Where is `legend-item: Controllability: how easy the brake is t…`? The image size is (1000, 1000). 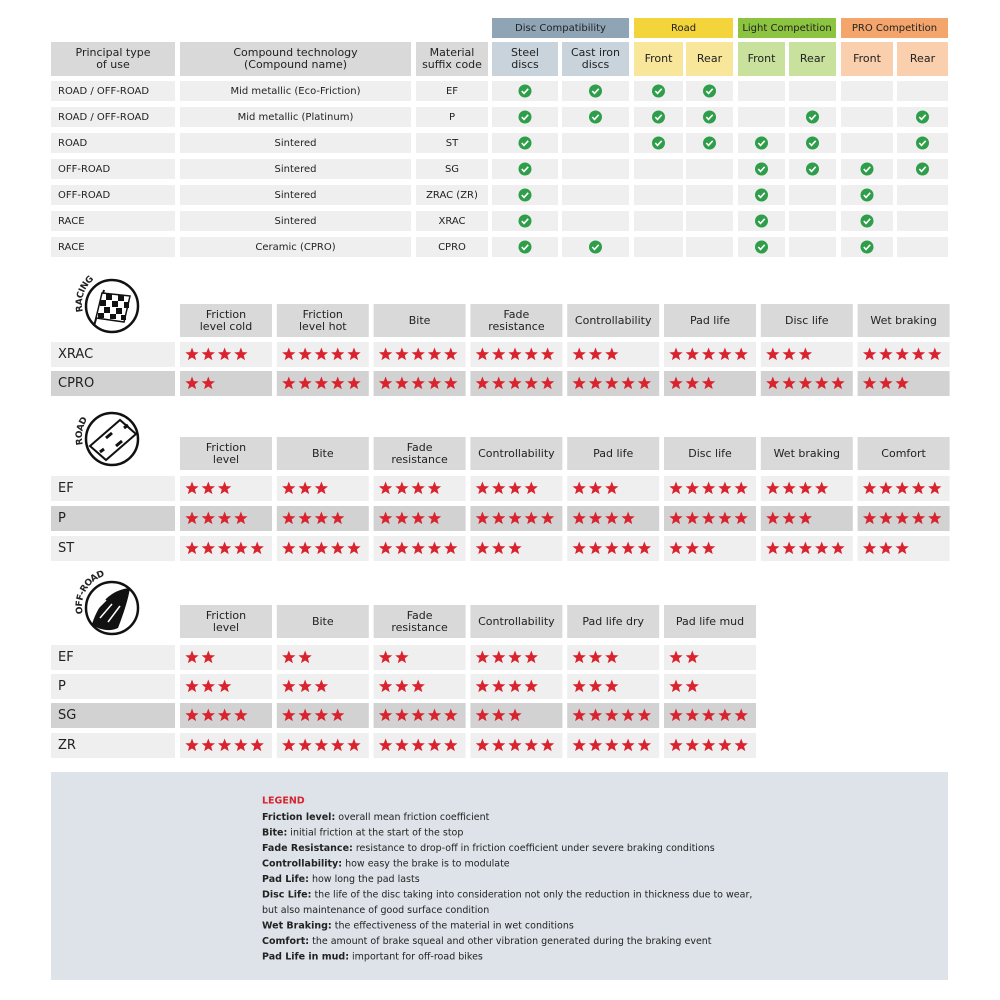 legend-item: Controllability: how easy the brake is t… is located at coordinates (386, 863).